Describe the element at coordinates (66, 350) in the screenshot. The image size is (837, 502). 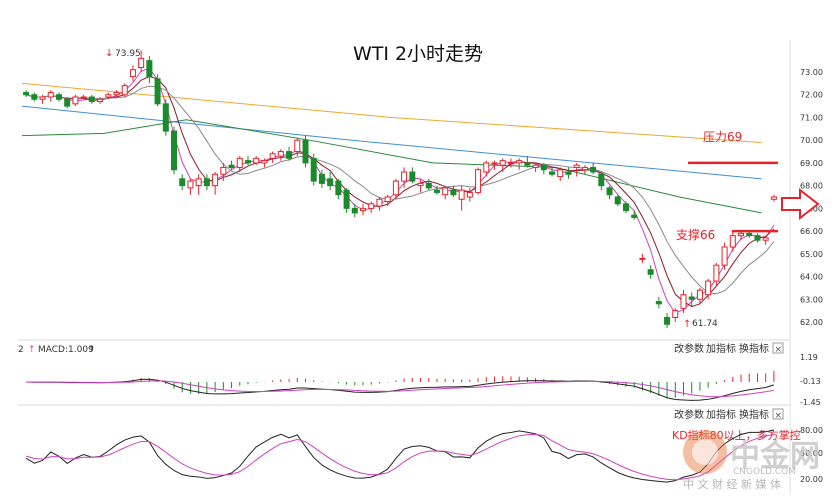
I see `macd-label: MACD:1.009` at that location.